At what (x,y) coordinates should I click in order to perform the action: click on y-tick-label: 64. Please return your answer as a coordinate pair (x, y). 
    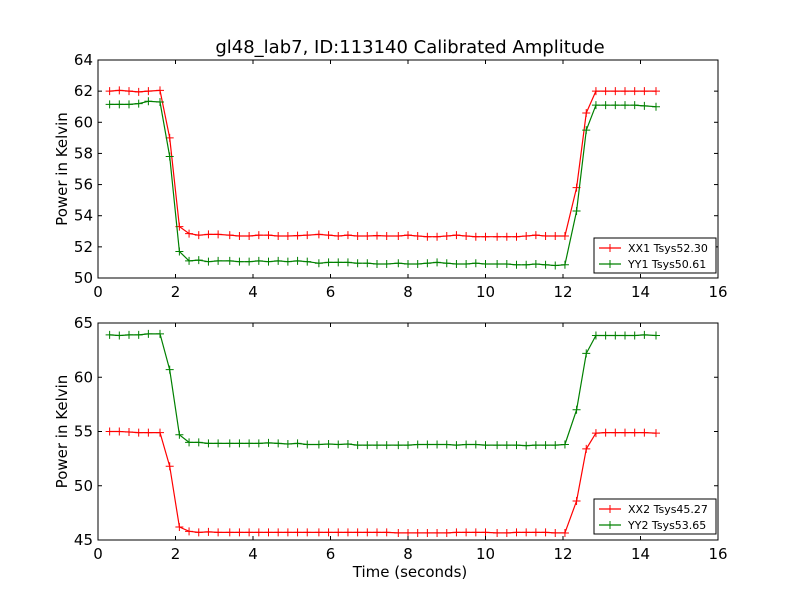
    Looking at the image, I should click on (83, 60).